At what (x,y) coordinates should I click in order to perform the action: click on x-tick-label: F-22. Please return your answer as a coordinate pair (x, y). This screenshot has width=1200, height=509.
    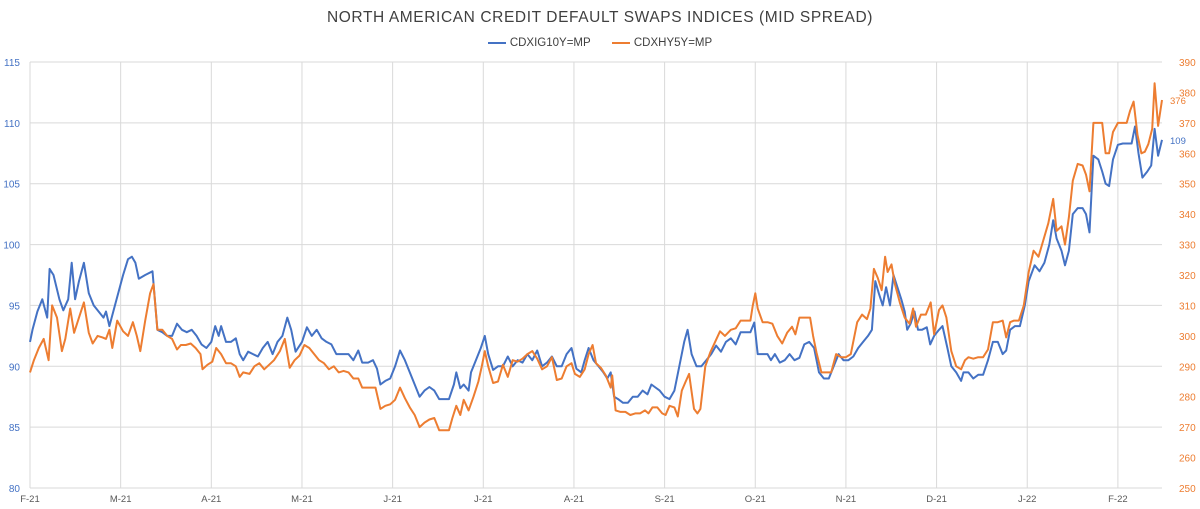
    Looking at the image, I should click on (1118, 499).